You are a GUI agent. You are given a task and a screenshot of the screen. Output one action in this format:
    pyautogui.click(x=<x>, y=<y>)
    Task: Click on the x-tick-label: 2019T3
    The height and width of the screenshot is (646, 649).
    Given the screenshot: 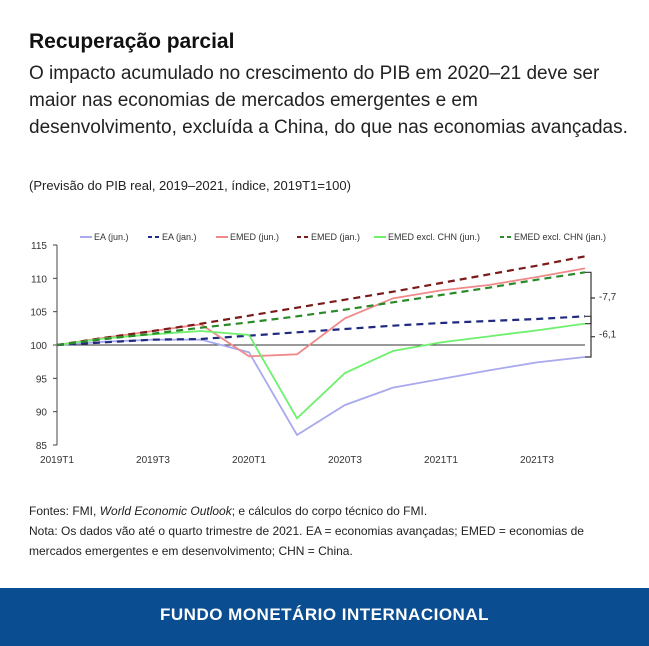 What is the action you would take?
    pyautogui.click(x=153, y=460)
    